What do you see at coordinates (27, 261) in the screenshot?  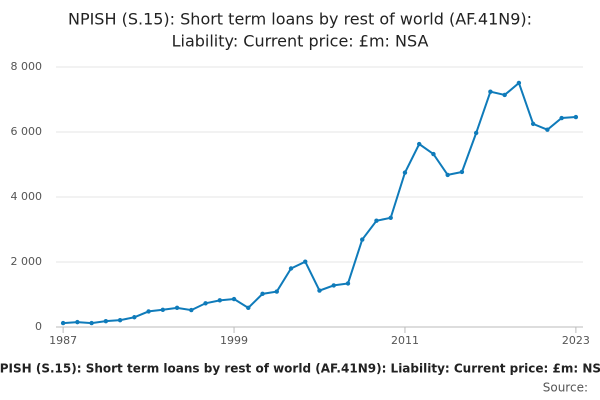 I see `y-tick-label: 2 000` at bounding box center [27, 261].